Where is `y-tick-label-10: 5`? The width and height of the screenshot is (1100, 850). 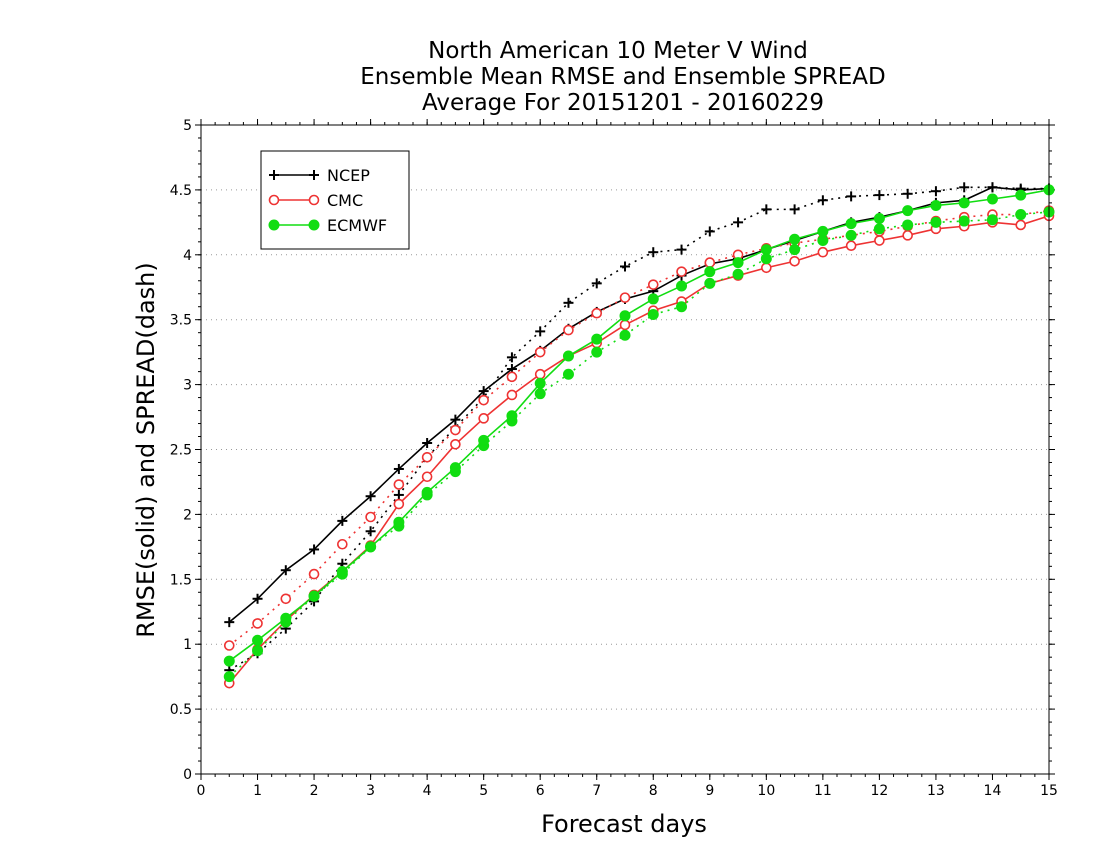
y-tick-label-10: 5 is located at coordinates (187, 126).